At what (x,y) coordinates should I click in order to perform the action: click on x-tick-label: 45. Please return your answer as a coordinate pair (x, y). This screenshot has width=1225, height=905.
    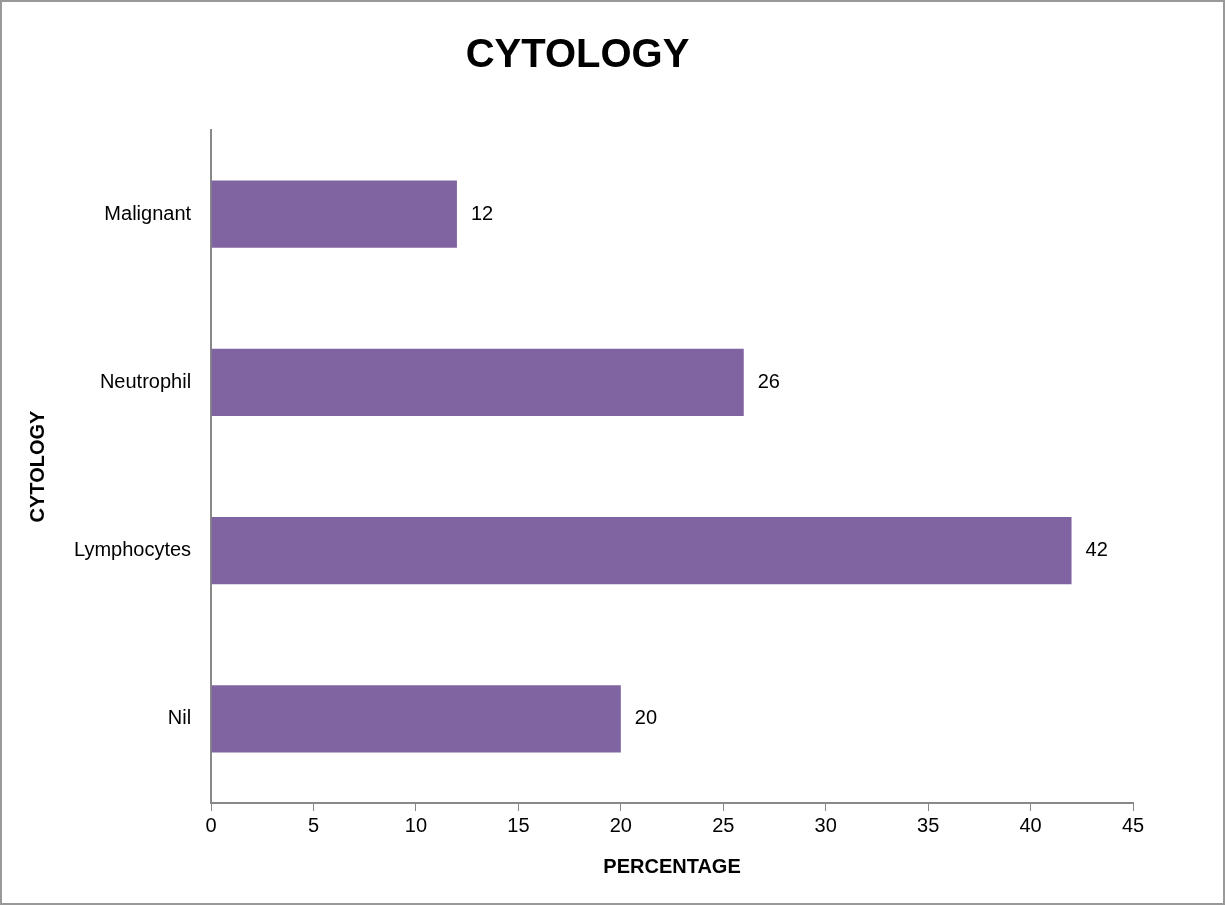
    Looking at the image, I should click on (1133, 824).